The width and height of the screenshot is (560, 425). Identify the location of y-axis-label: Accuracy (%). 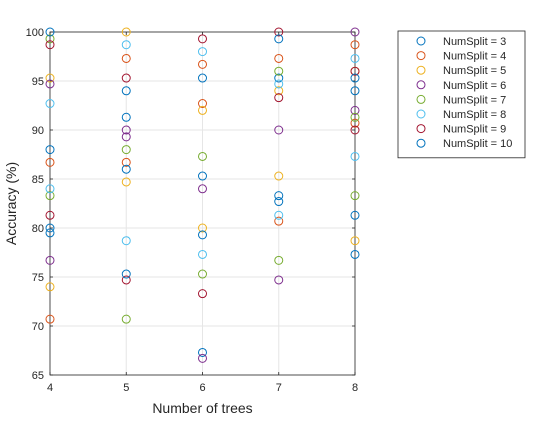
(11, 203).